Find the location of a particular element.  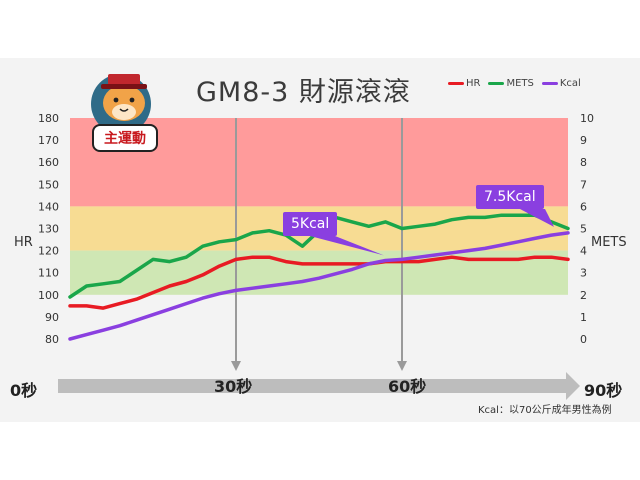

main-exercise-badge: 主運動 is located at coordinates (125, 138).